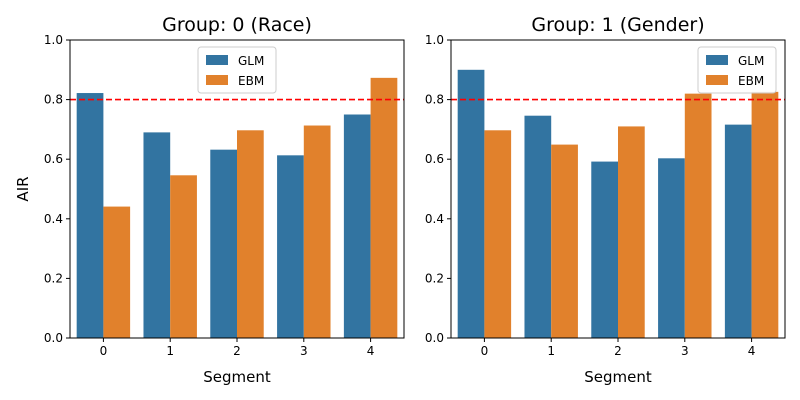 Image resolution: width=800 pixels, height=400 pixels. Describe the element at coordinates (237, 25) in the screenshot. I see `chart-title: Group: 0 (Race)` at that location.